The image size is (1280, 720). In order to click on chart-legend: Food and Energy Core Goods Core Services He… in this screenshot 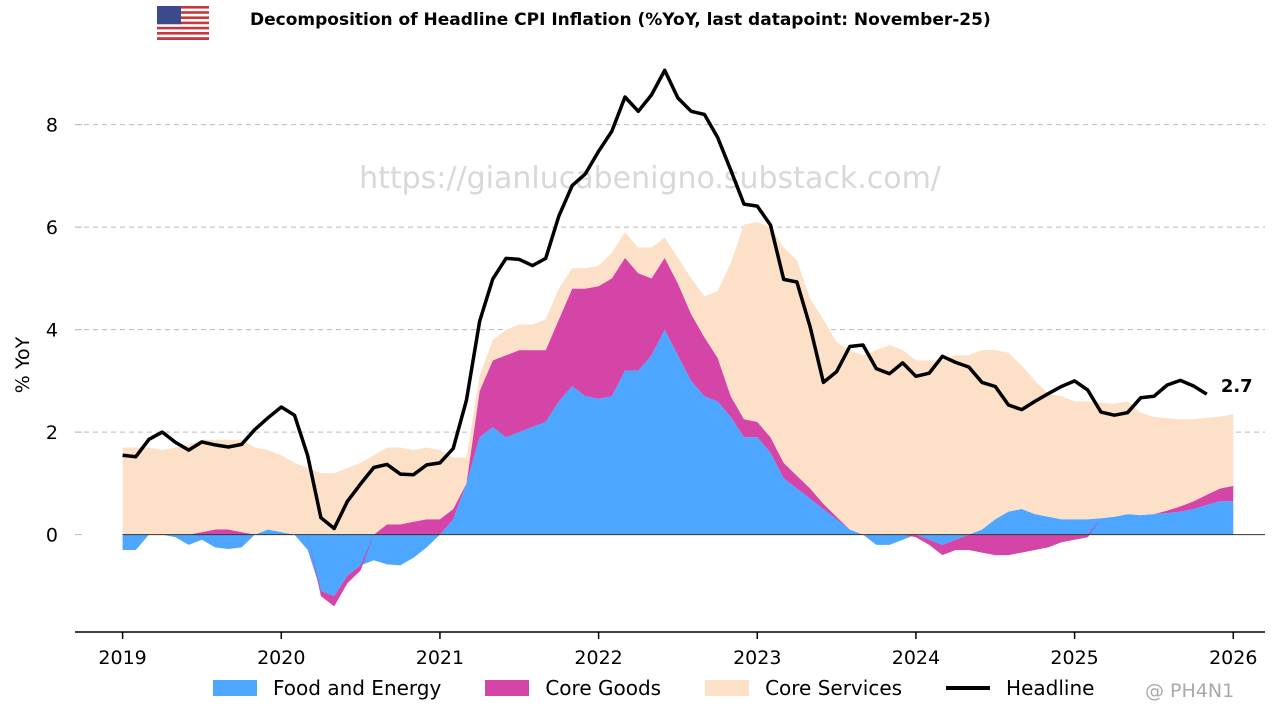, I will do `click(675, 688)`.